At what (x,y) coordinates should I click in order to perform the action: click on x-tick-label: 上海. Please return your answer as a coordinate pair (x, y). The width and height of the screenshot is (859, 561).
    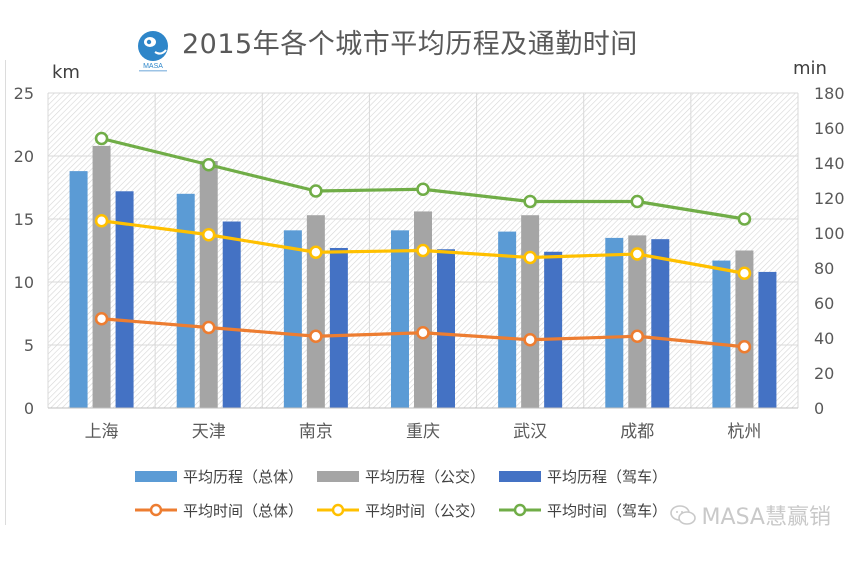
    Looking at the image, I should click on (102, 432).